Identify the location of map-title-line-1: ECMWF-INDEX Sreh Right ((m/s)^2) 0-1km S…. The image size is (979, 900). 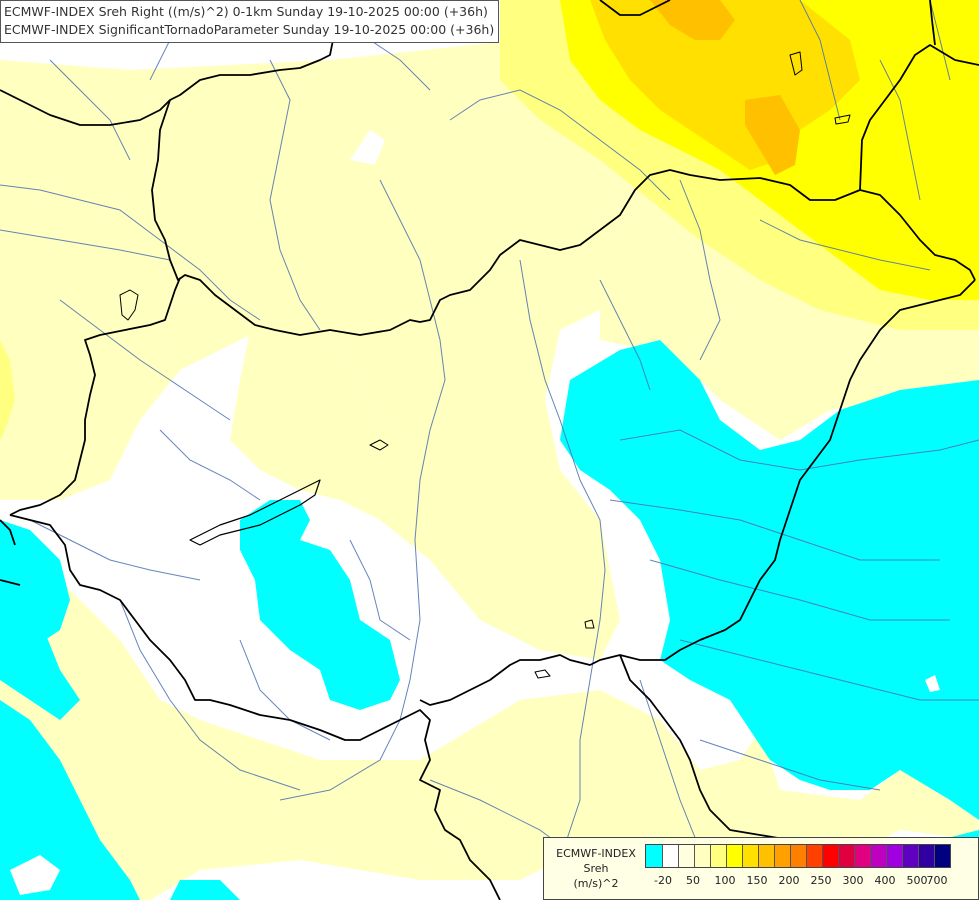
(246, 11).